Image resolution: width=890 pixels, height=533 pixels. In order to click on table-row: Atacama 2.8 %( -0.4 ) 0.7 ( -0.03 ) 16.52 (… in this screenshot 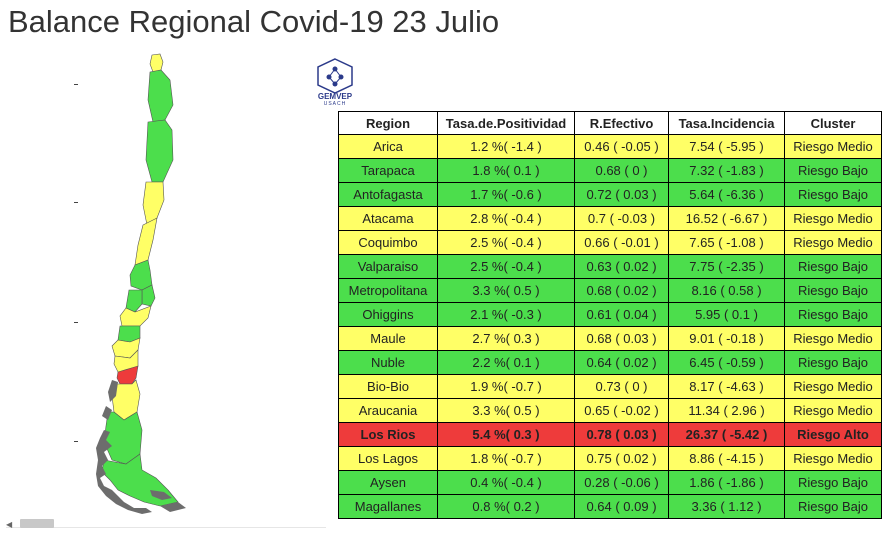, I will do `click(610, 218)`.